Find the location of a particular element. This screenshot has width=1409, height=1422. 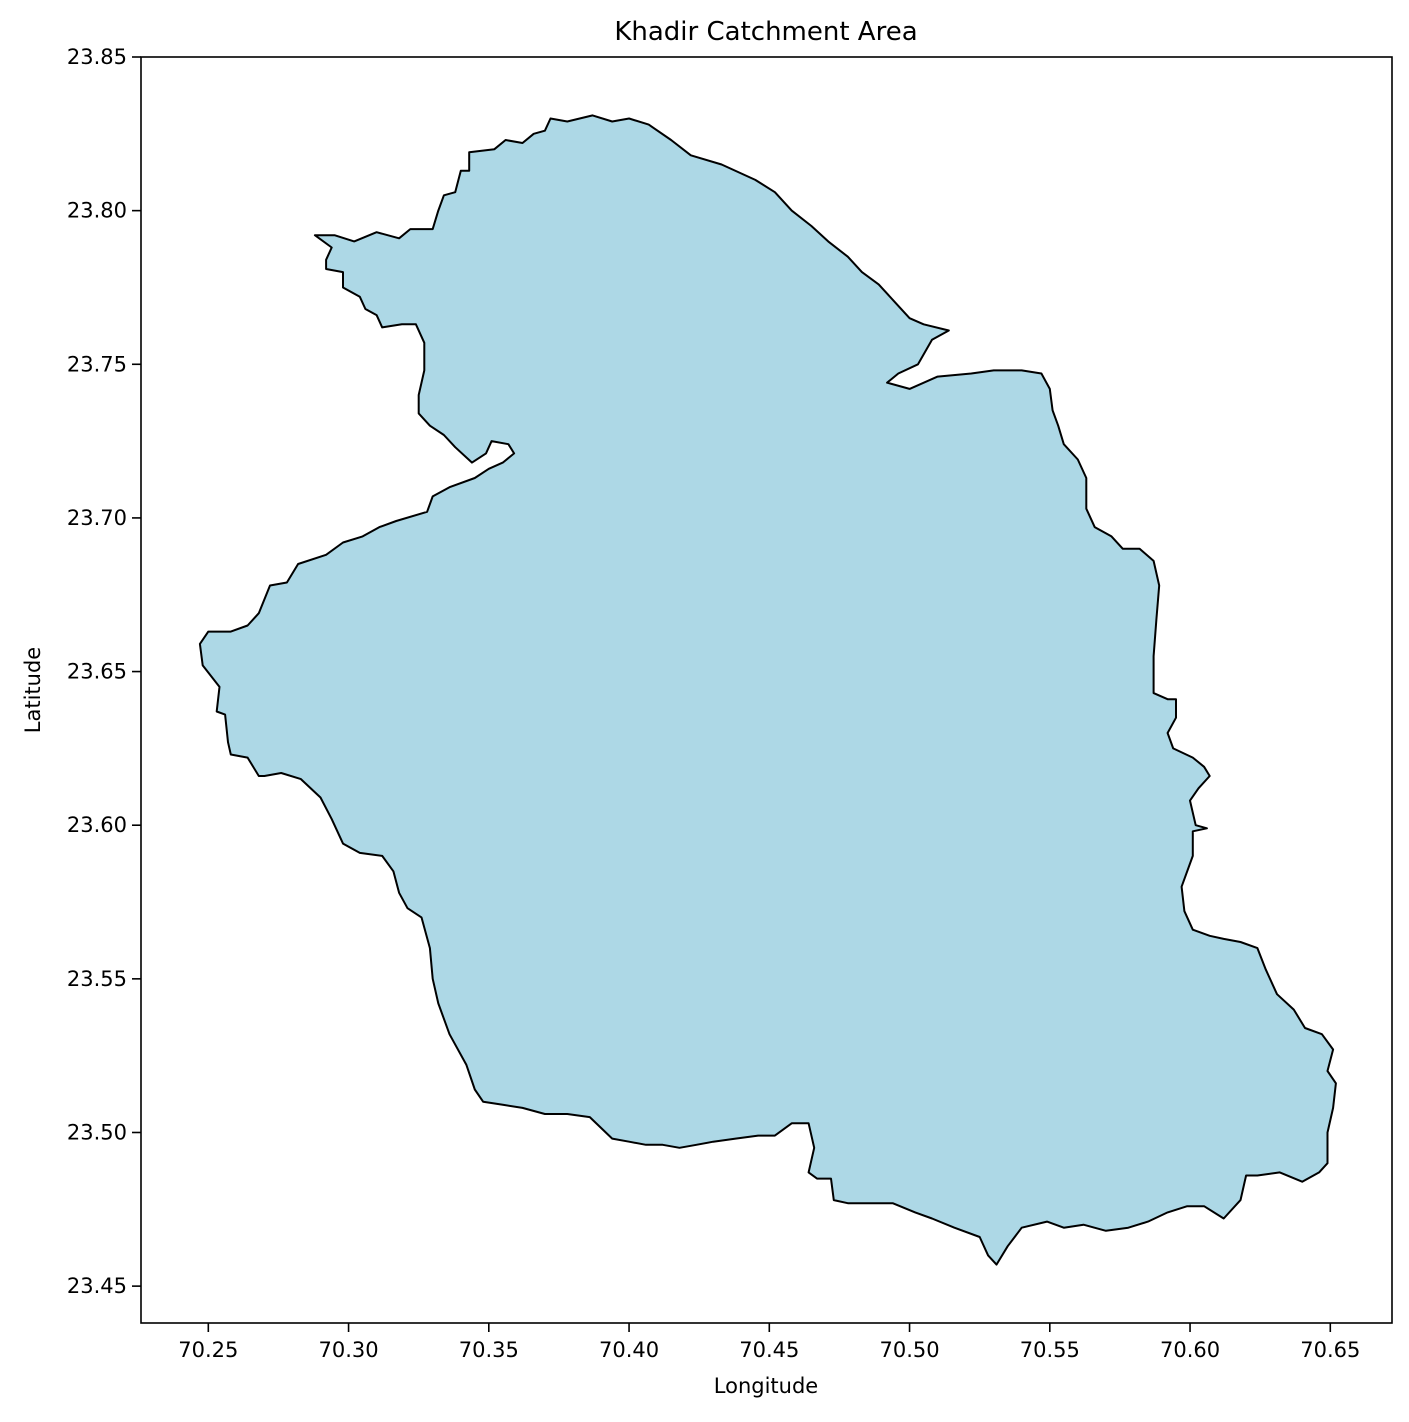

y-tick-label: 23.50 is located at coordinates (97, 1132).